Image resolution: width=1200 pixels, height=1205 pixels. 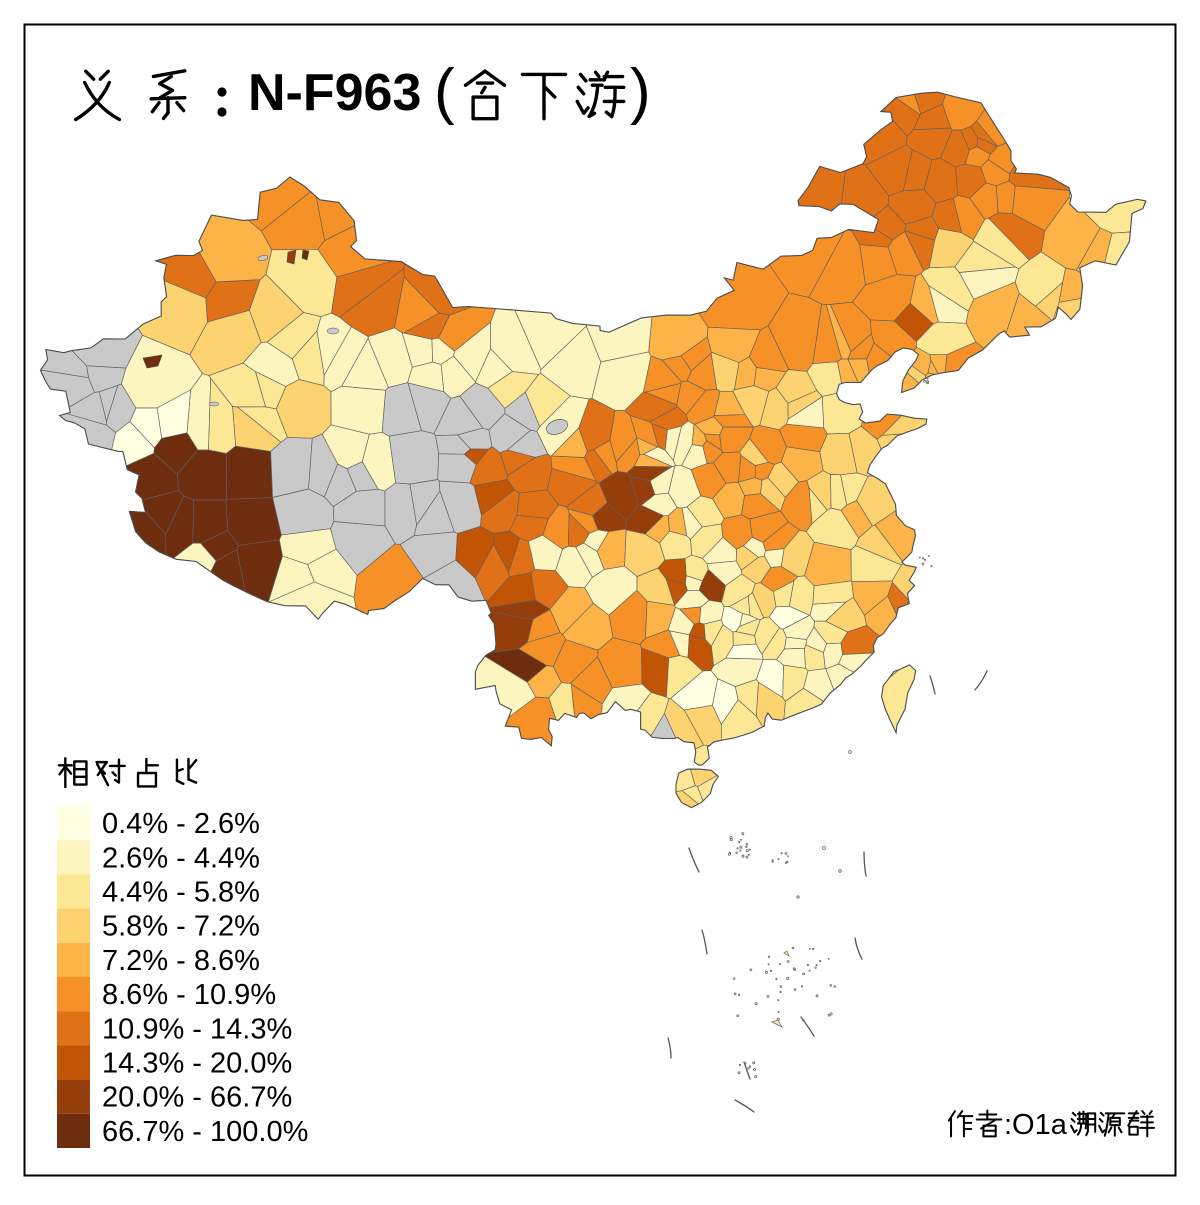 What do you see at coordinates (181, 961) in the screenshot?
I see `svg-text: 7.2% - 8.6%` at bounding box center [181, 961].